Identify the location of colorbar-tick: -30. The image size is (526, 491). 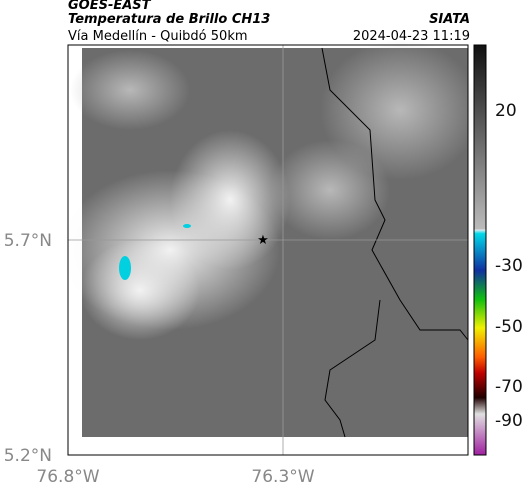
(509, 266).